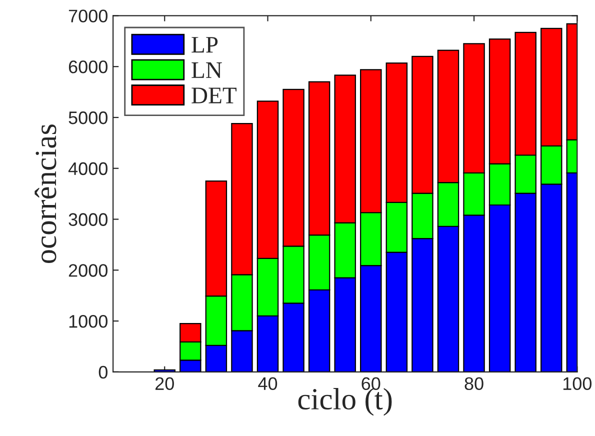 The height and width of the screenshot is (436, 595). I want to click on legend-label: LP, so click(205, 45).